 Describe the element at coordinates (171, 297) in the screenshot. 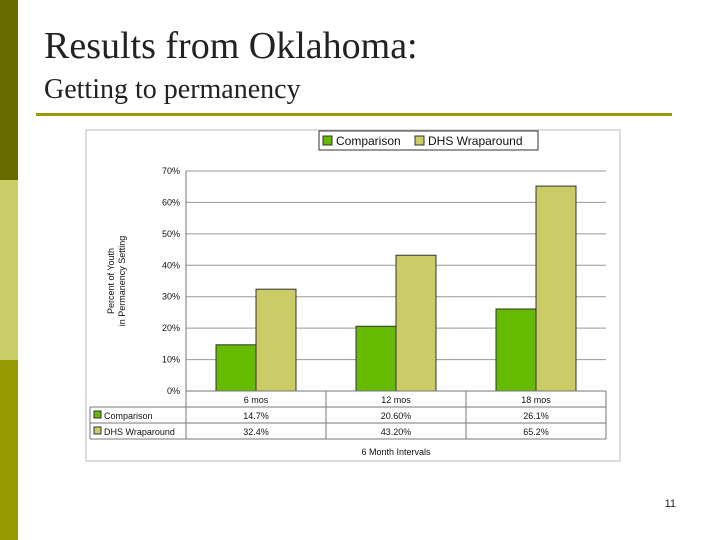

I see `y-tick-label: 30%` at that location.